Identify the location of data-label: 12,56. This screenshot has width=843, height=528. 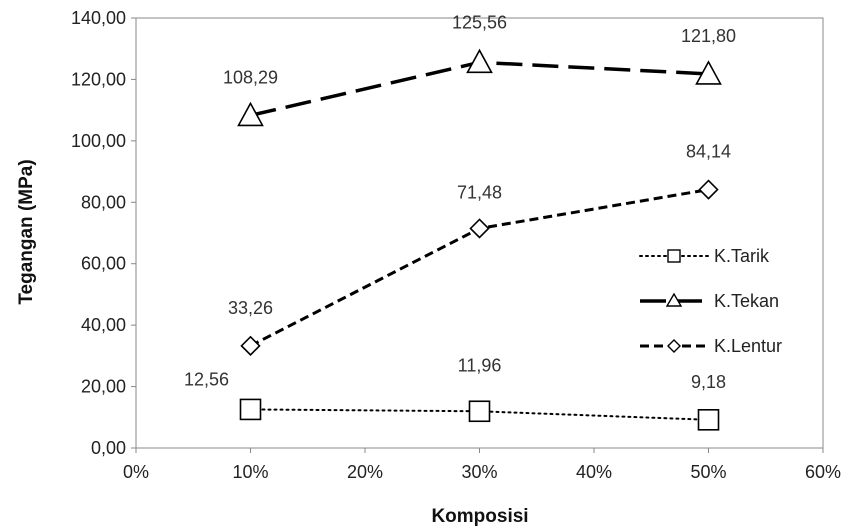
(206, 379).